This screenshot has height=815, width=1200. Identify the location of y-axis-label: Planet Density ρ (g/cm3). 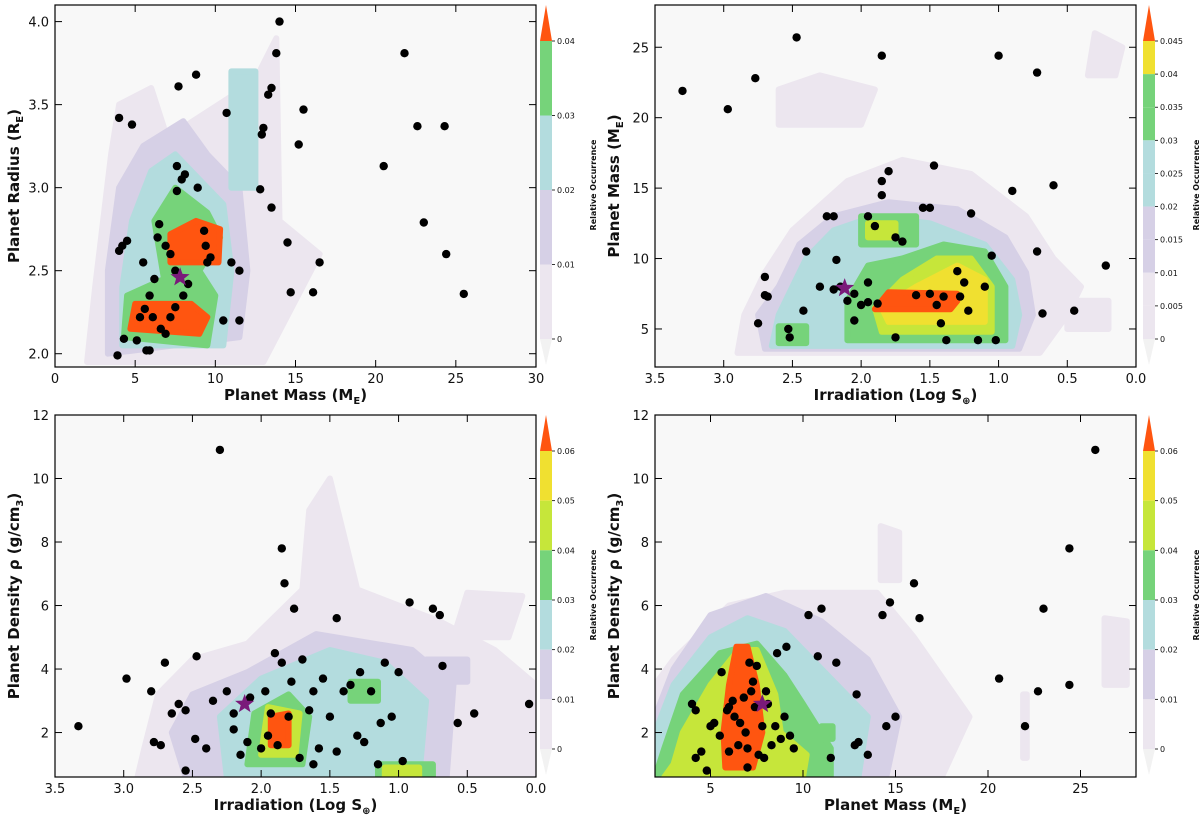
(615, 596).